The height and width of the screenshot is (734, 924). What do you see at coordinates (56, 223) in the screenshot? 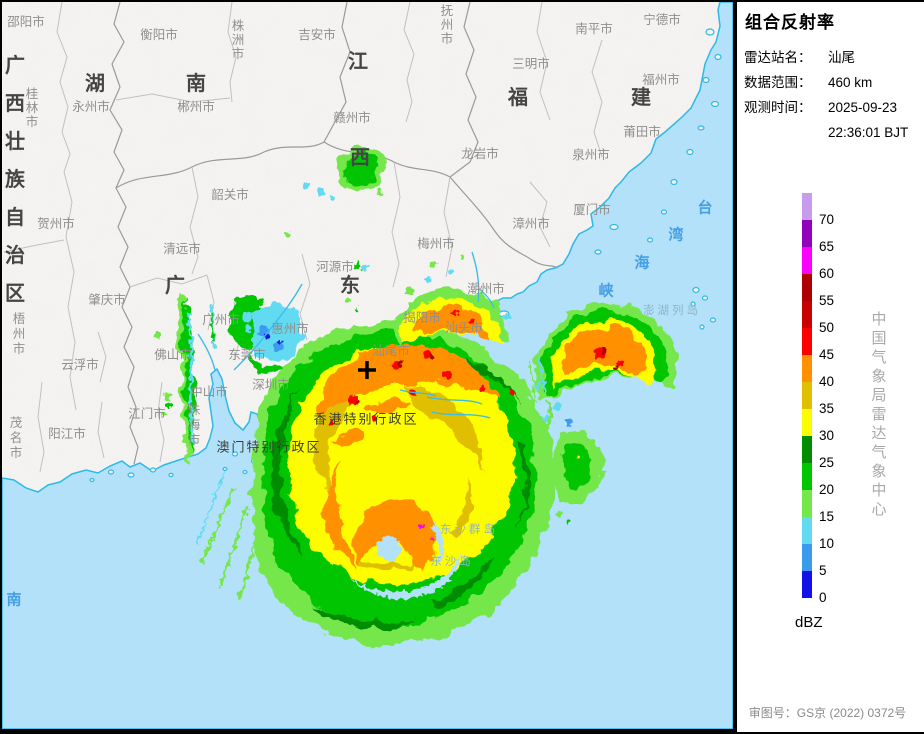
I see `map-label: 贺州市` at bounding box center [56, 223].